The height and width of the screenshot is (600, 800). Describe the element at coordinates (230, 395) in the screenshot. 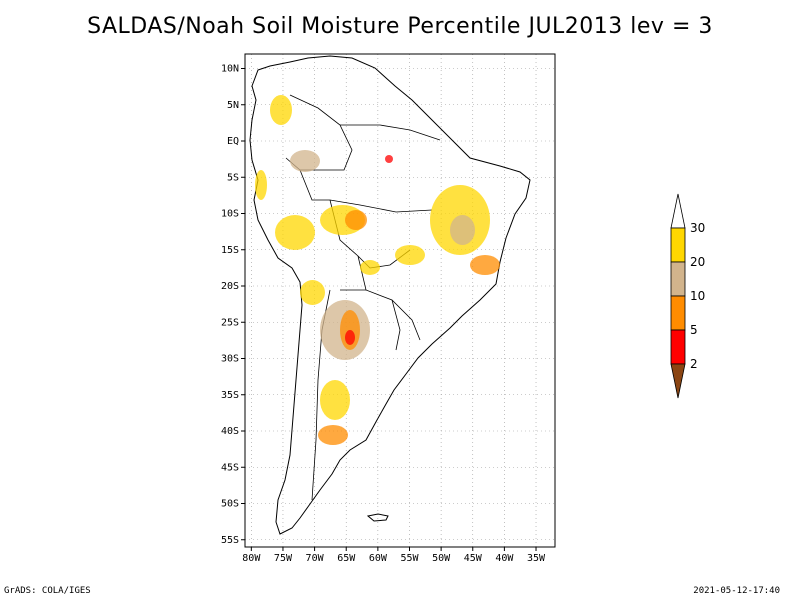

I see `lat-label: 35S` at that location.